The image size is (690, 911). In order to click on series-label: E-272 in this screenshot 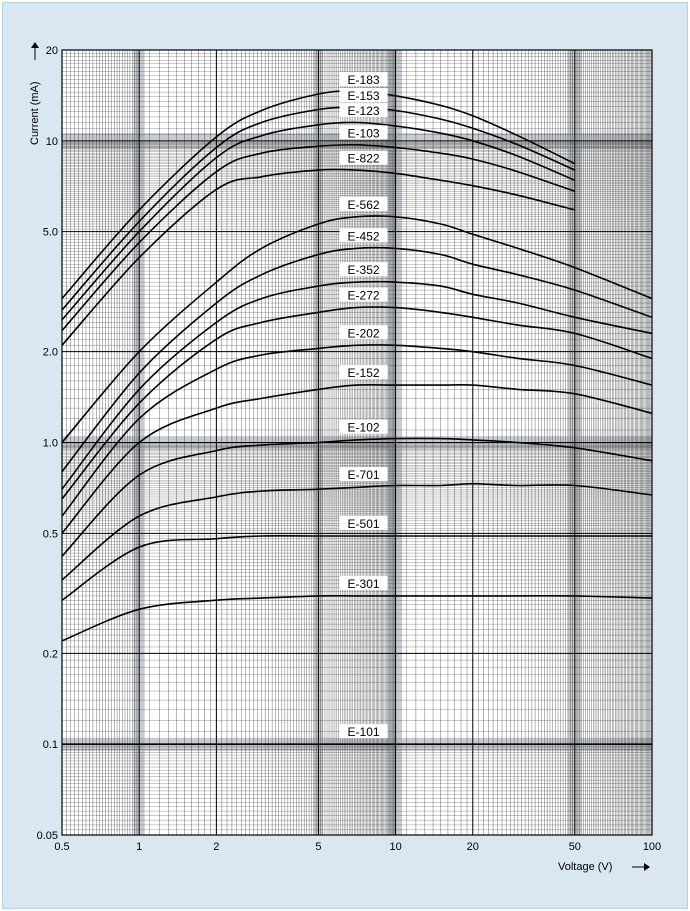, I will do `click(364, 296)`.